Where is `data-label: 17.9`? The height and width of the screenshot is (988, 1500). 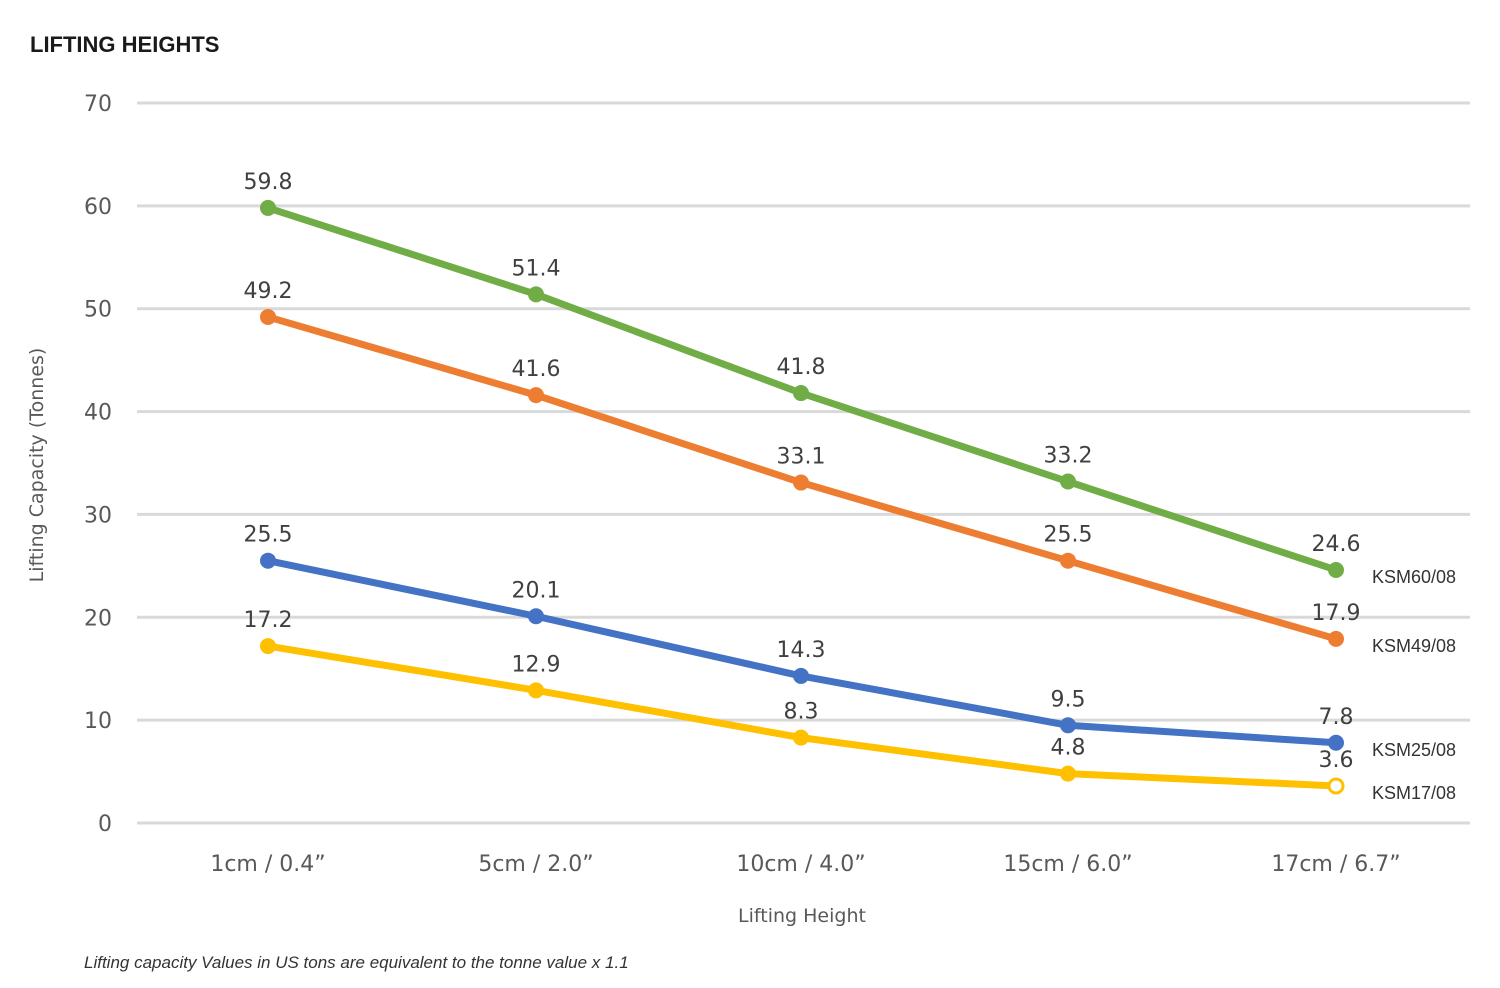
data-label: 17.9 is located at coordinates (1336, 613).